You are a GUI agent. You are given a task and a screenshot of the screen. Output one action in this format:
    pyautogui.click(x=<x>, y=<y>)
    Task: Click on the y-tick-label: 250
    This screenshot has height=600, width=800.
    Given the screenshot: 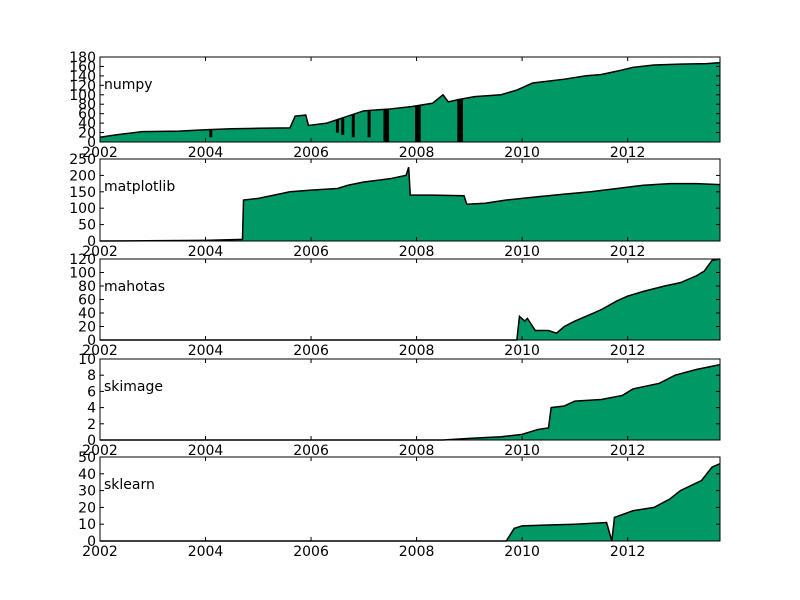 What is the action you would take?
    pyautogui.click(x=82, y=160)
    